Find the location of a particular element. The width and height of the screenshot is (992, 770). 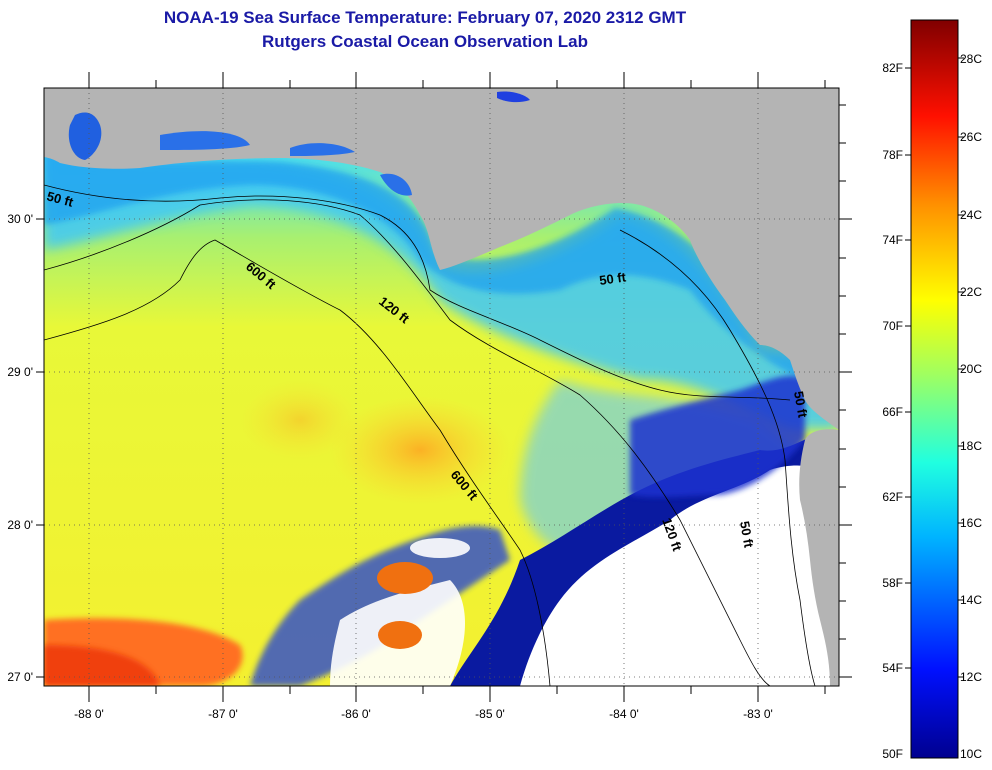

colorbar-label-c: 24C is located at coordinates (971, 215).